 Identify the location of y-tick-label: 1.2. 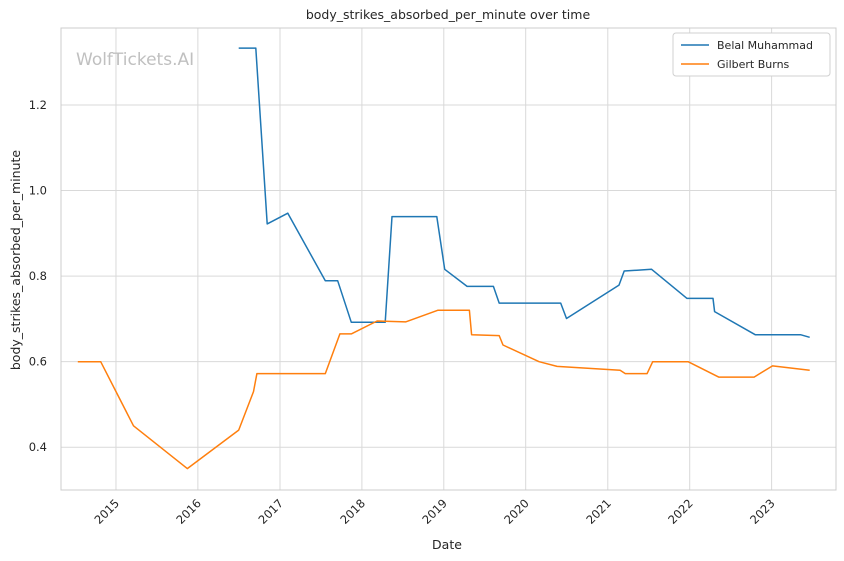
(38, 105).